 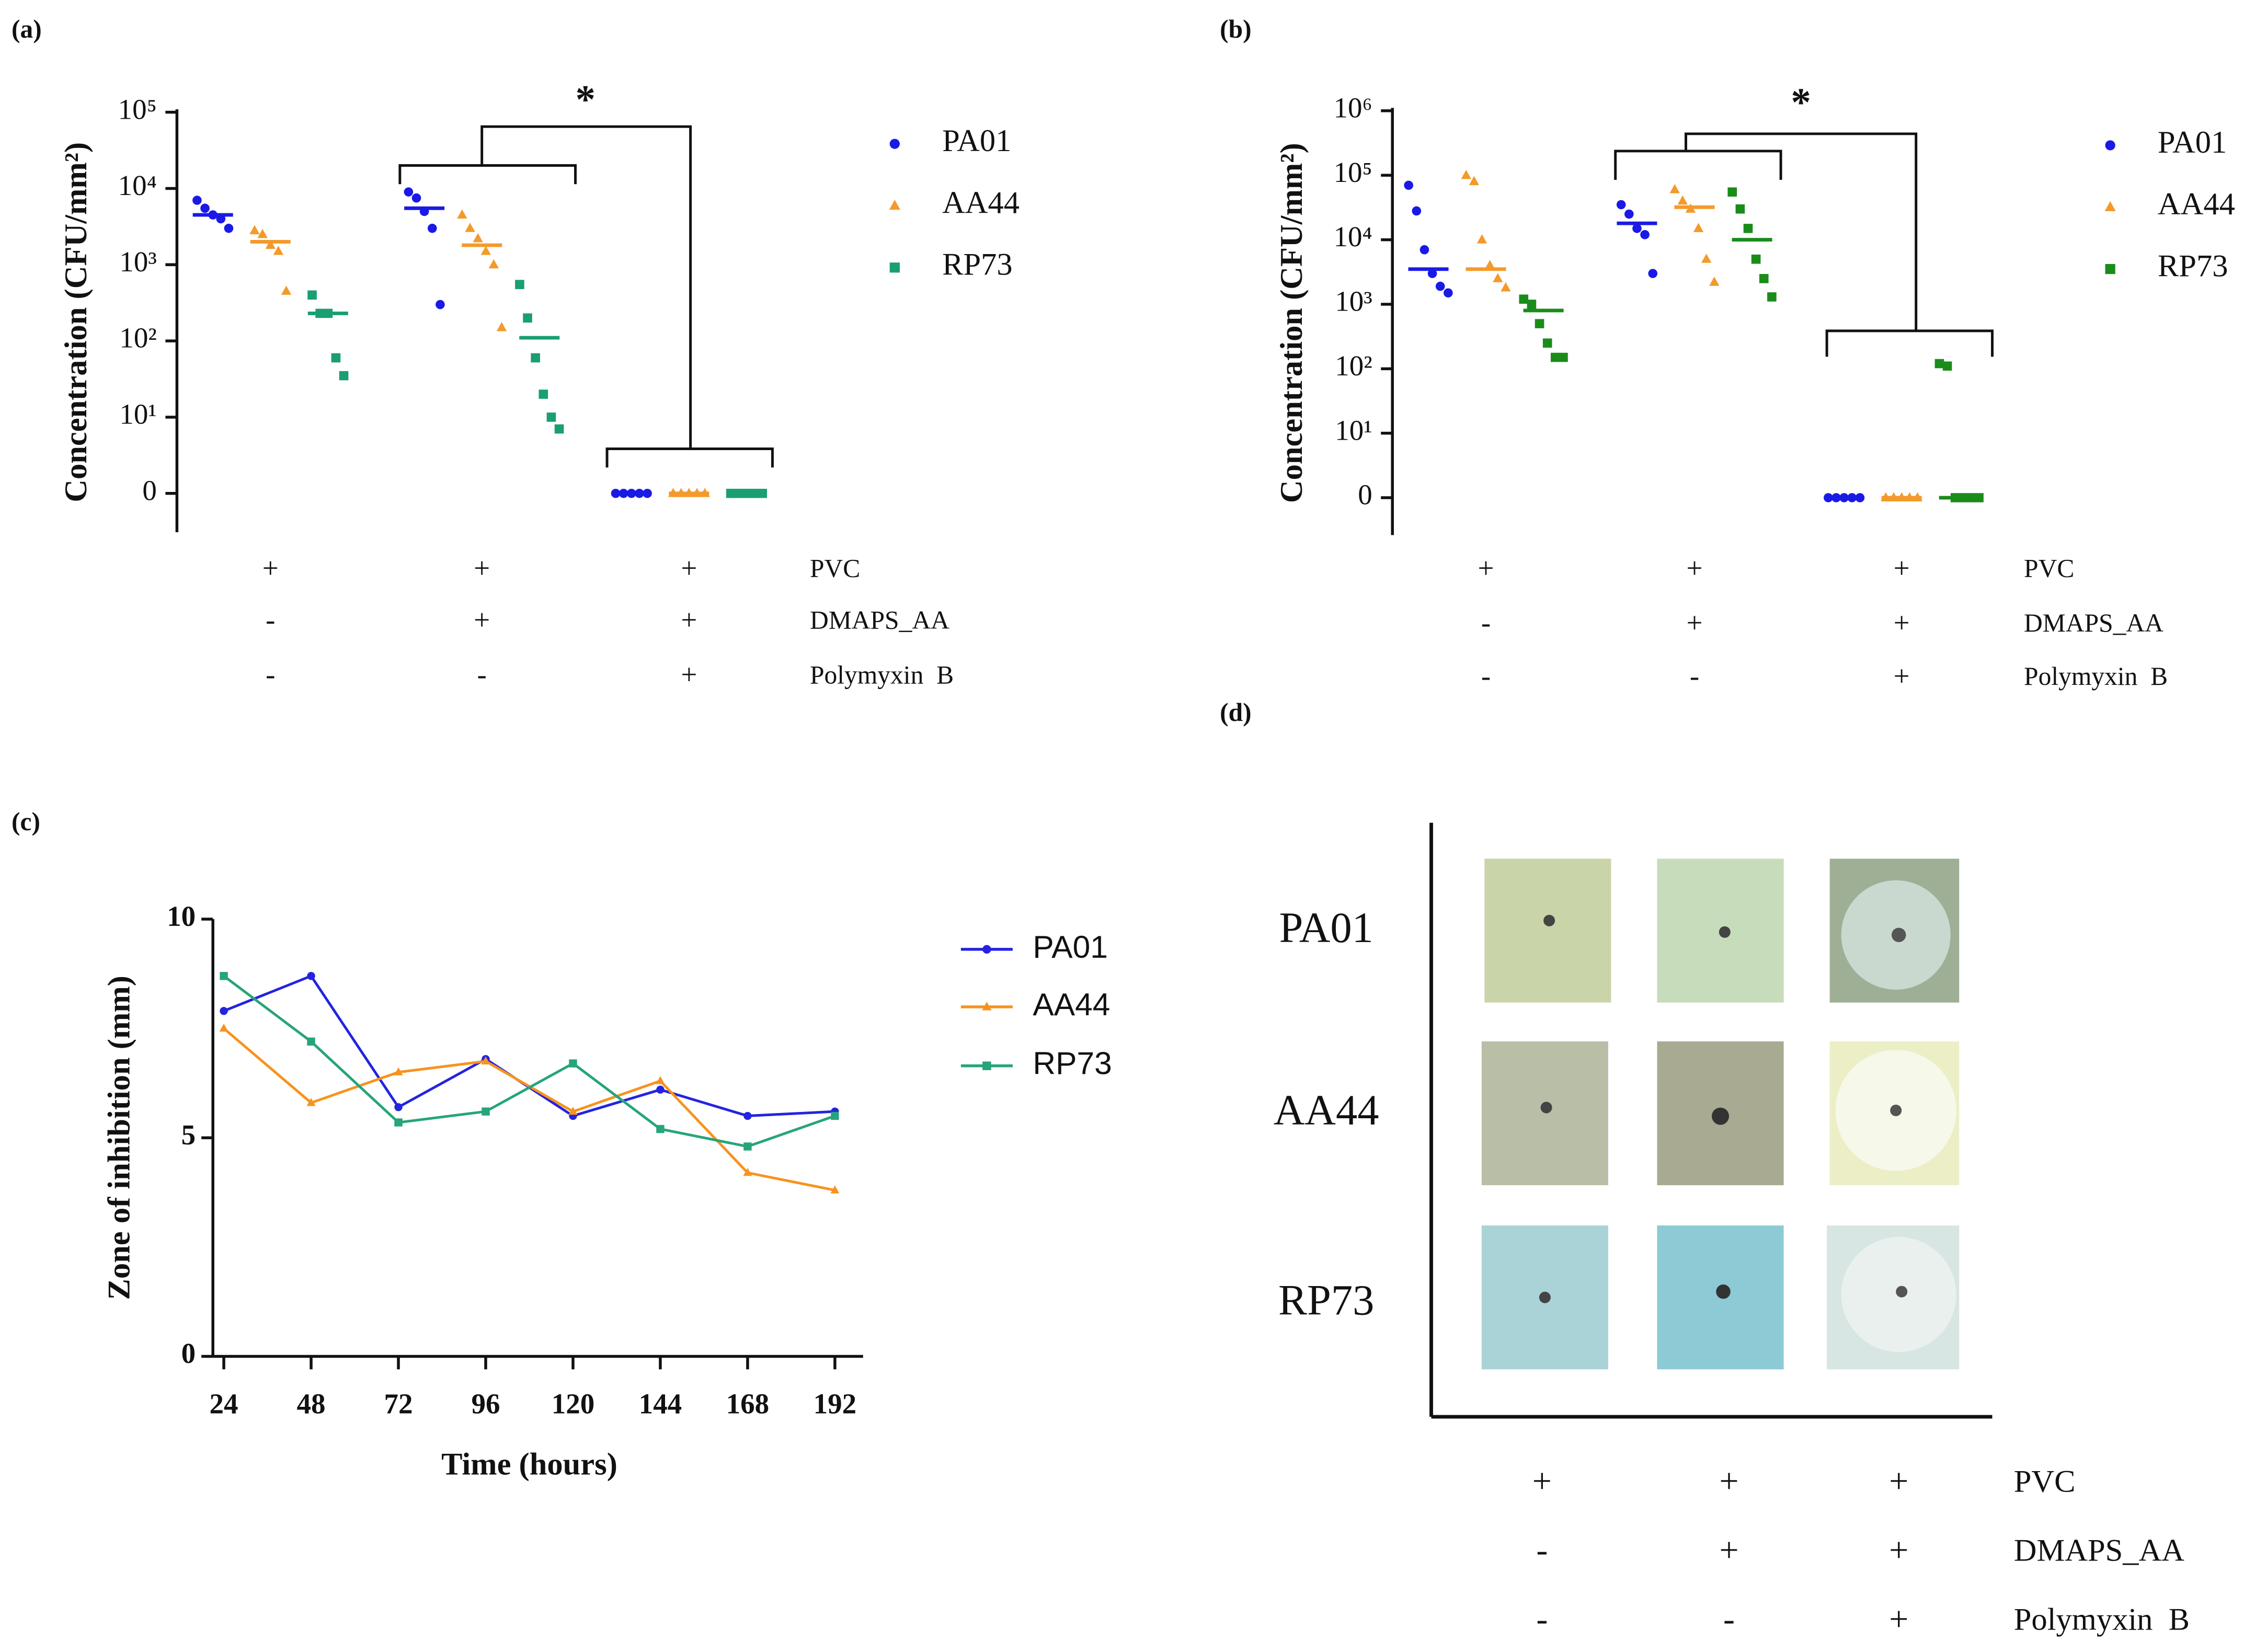 What do you see at coordinates (1326, 927) in the screenshot?
I see `row-label: PA01` at bounding box center [1326, 927].